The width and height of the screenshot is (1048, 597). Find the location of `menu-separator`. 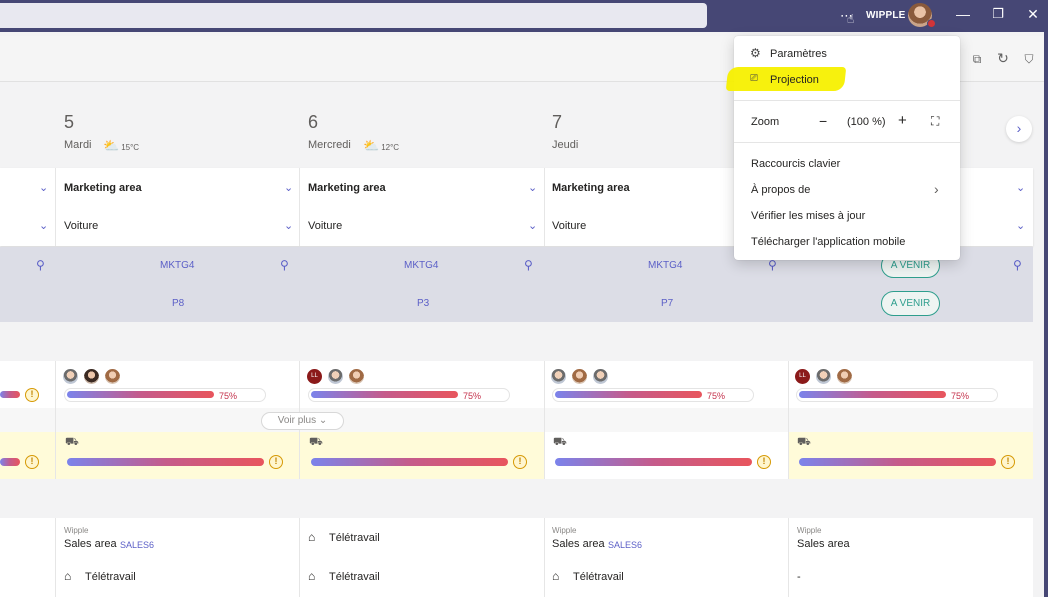

menu-separator is located at coordinates (847, 142).